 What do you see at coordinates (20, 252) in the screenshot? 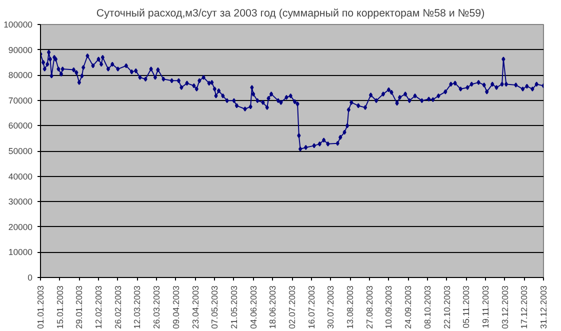
I see `y-tick-label: 10000` at bounding box center [20, 252].